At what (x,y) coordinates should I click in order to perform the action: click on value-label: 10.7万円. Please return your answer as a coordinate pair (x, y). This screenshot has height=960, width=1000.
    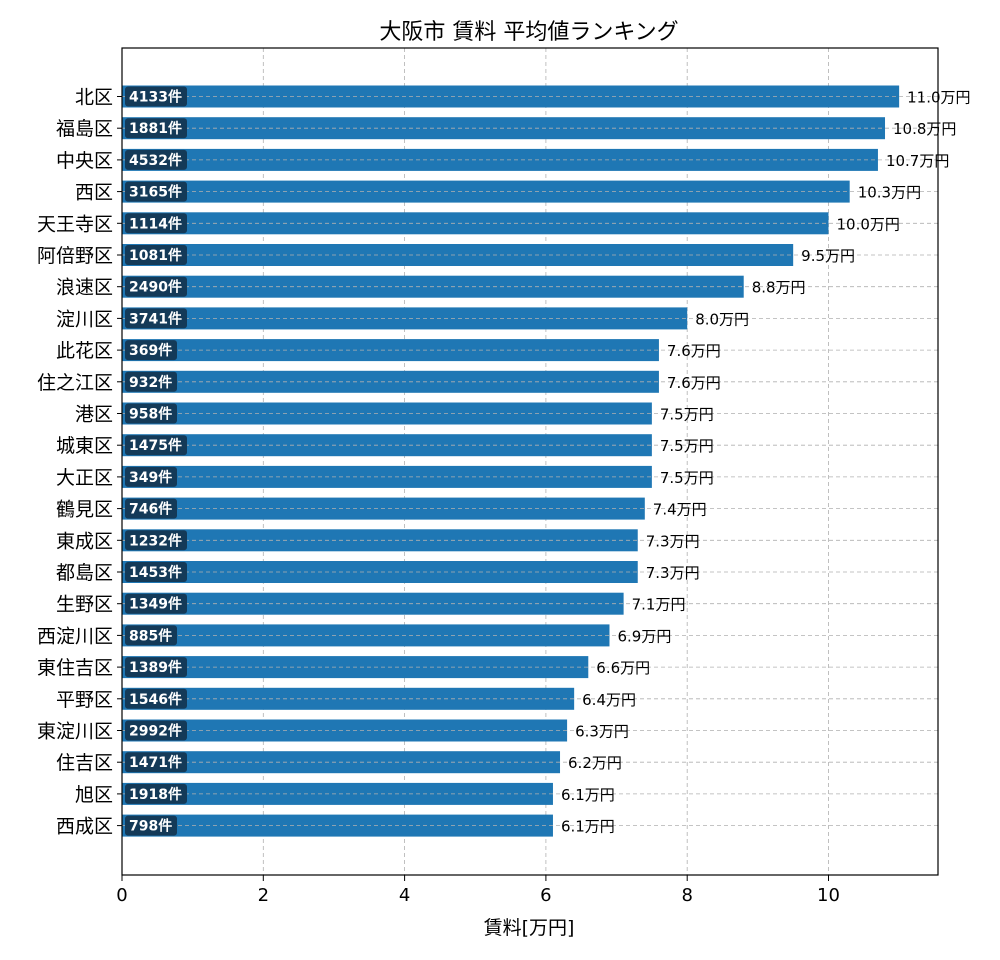
    Looking at the image, I should click on (917, 161).